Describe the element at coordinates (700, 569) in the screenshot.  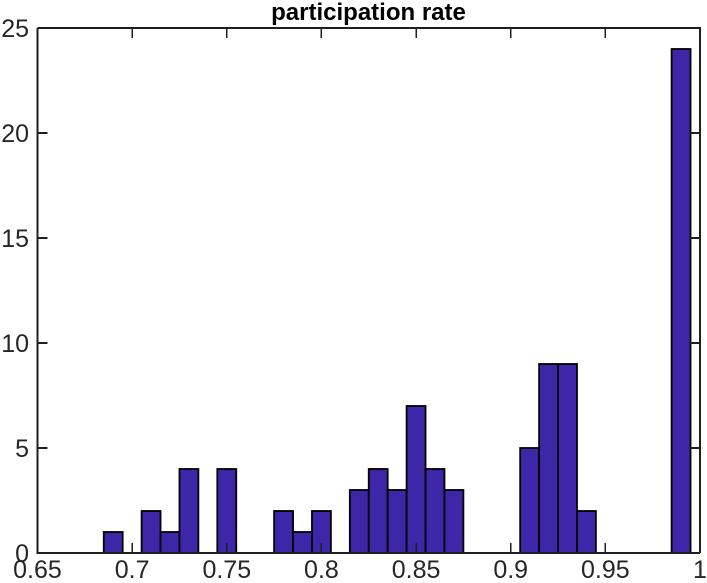
I see `x-tick-label: 1` at that location.